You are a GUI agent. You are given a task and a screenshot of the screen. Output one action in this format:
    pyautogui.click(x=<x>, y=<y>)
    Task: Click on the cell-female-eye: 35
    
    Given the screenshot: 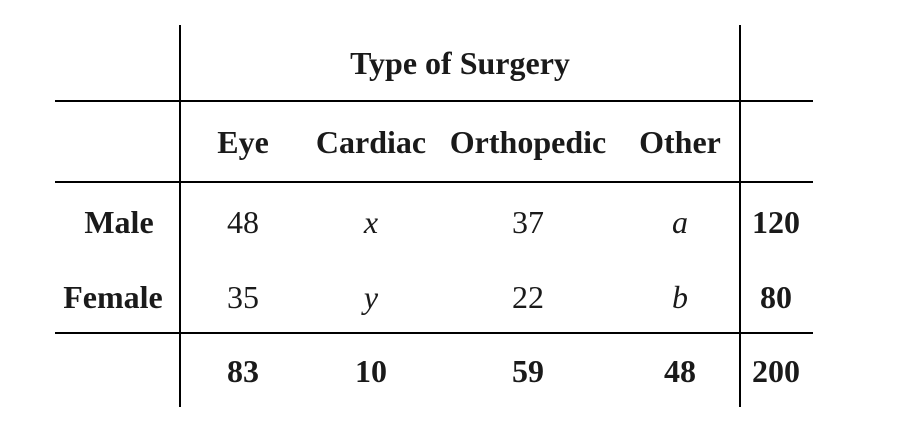 What is the action you would take?
    pyautogui.click(x=243, y=297)
    